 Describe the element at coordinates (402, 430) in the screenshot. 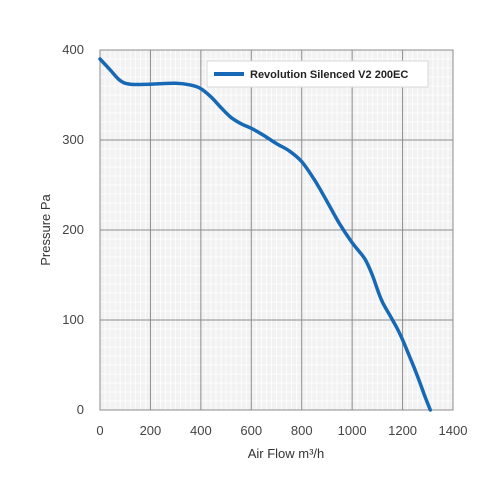

I see `x-tick-label: 1200` at that location.